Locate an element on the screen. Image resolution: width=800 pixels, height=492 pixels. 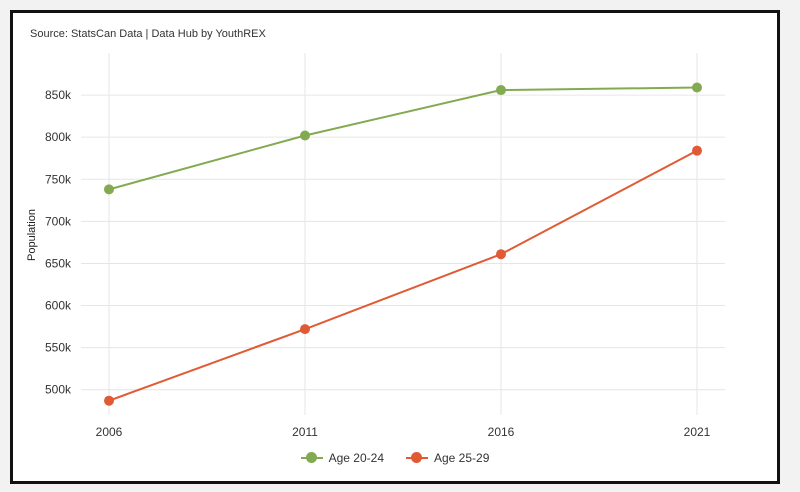
y-tick-label: 650k is located at coordinates (58, 263).